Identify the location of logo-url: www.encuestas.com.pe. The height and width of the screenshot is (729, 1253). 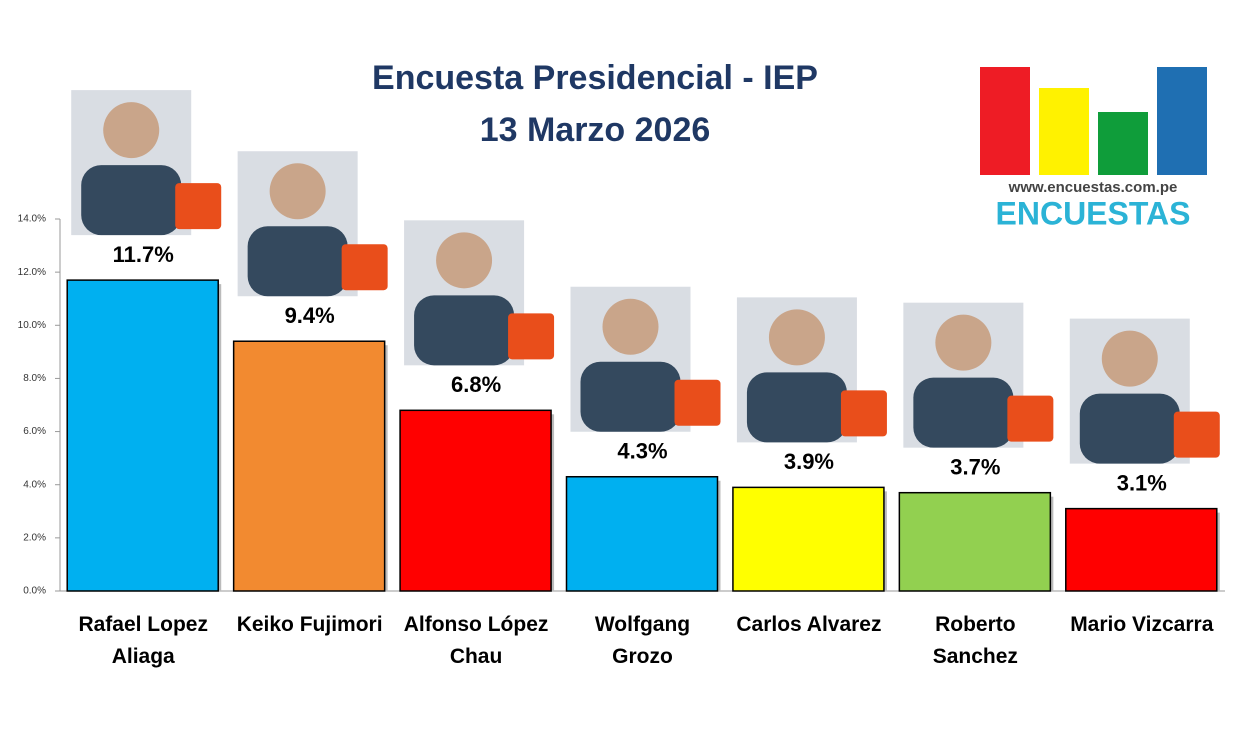
(1093, 187).